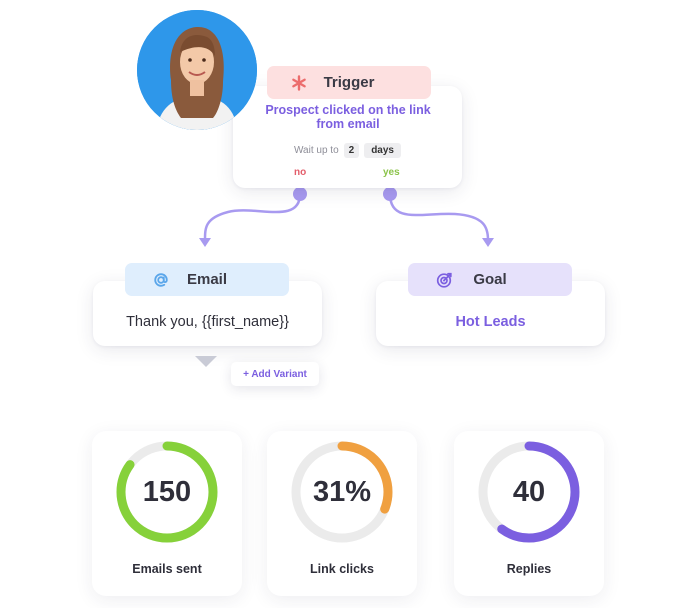  I want to click on stat-value: 31%, so click(342, 491).